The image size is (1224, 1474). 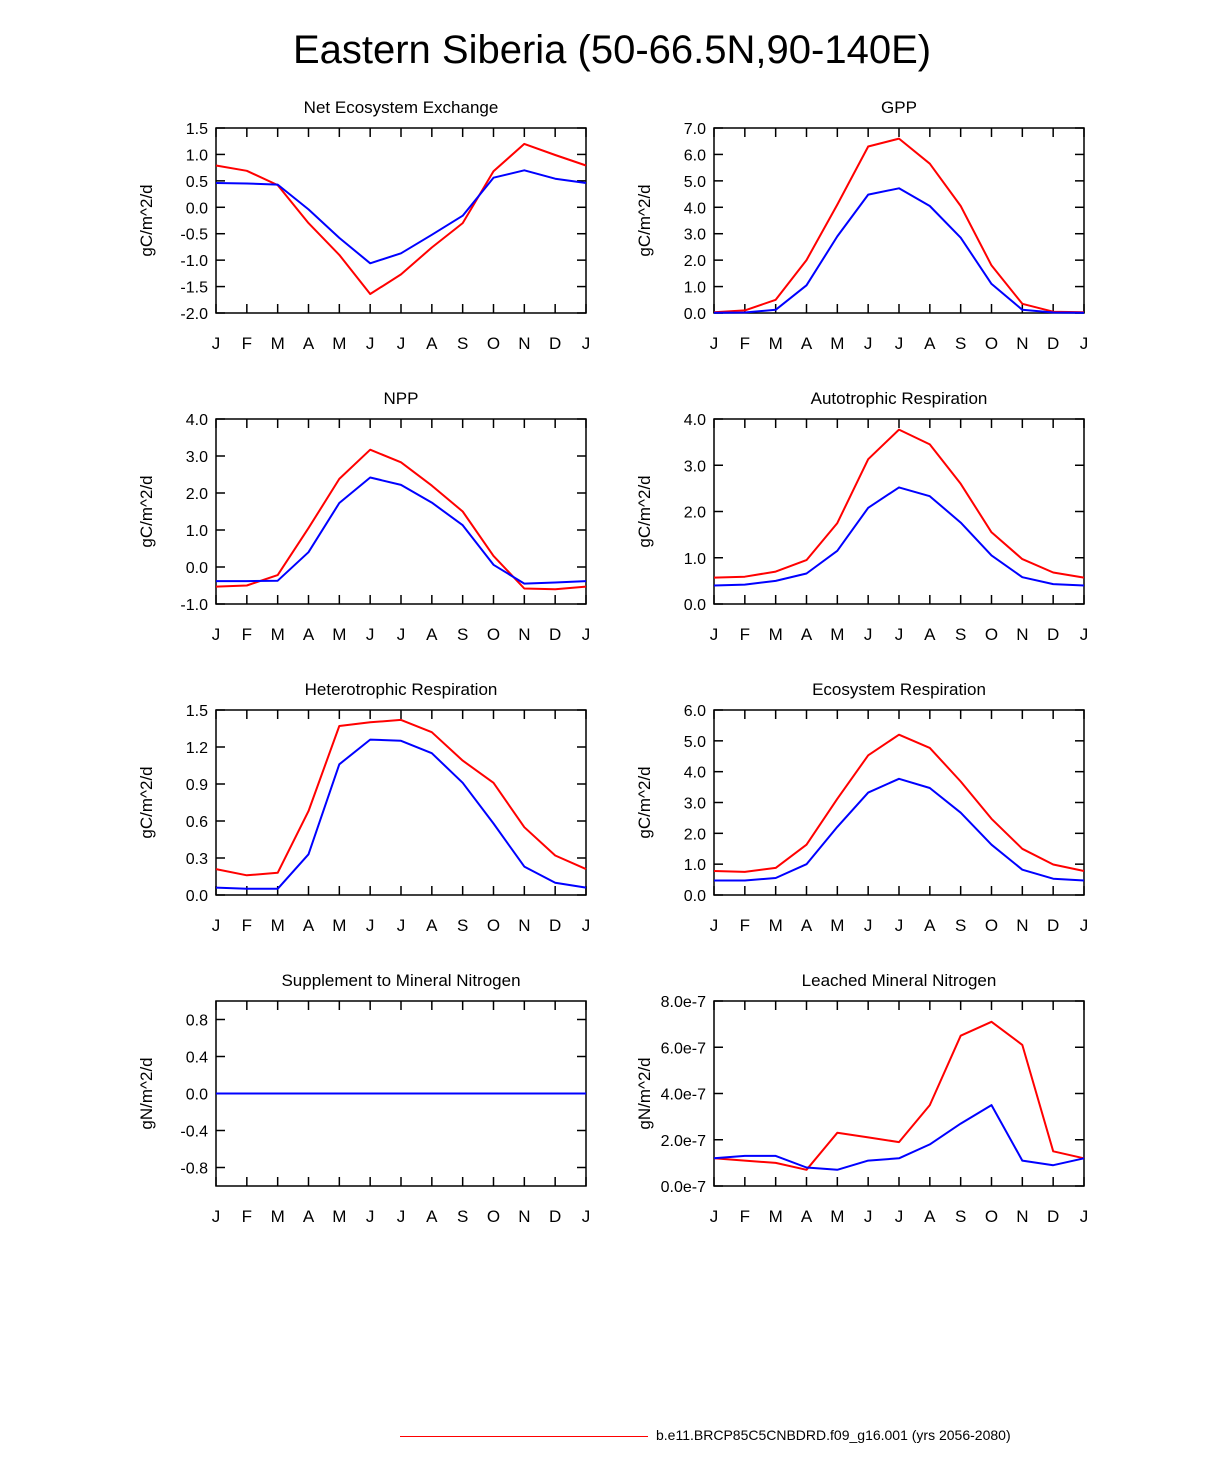 I want to click on y-tick-label: -1.0, so click(x=194, y=605).